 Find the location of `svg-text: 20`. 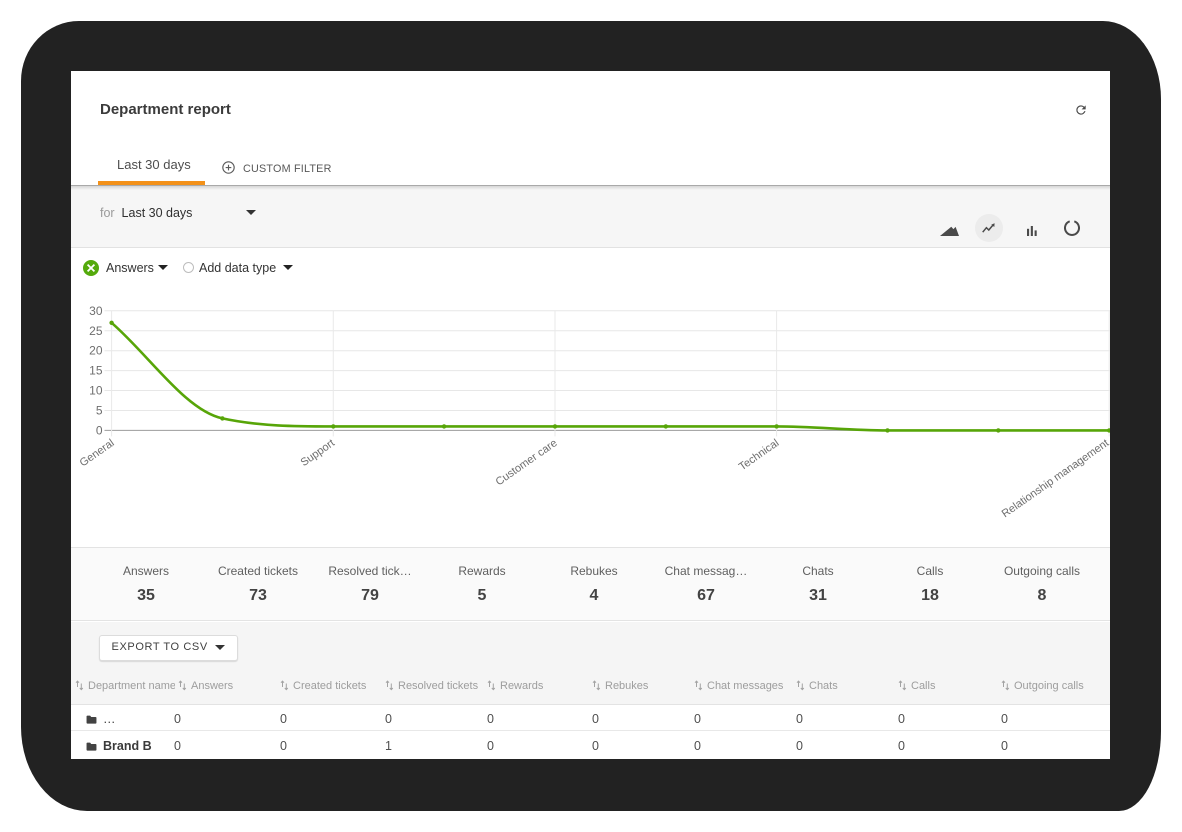

svg-text: 20 is located at coordinates (96, 351).